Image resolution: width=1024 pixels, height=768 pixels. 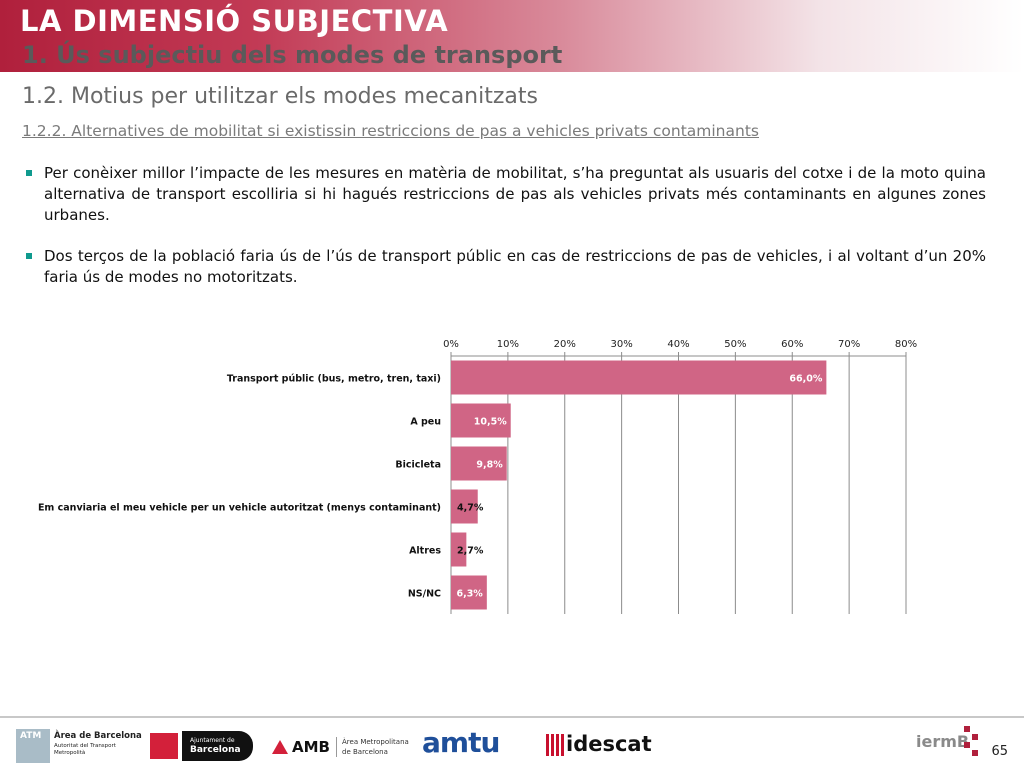 I want to click on data-label-2: 9,8%, so click(x=489, y=465).